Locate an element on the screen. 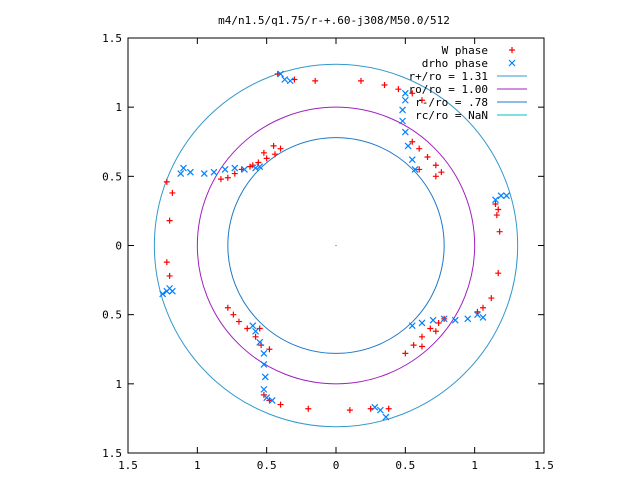  origin-dot is located at coordinates (336, 245).